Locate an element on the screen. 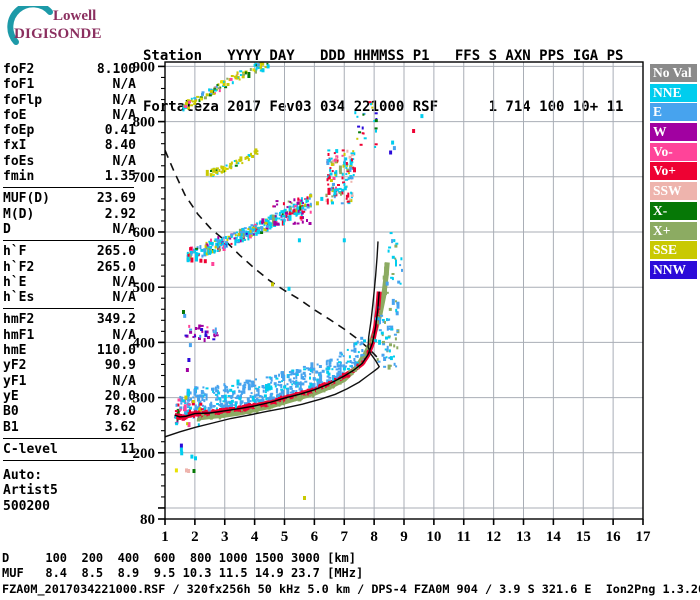  legend-item-x-: X- is located at coordinates (673, 210).